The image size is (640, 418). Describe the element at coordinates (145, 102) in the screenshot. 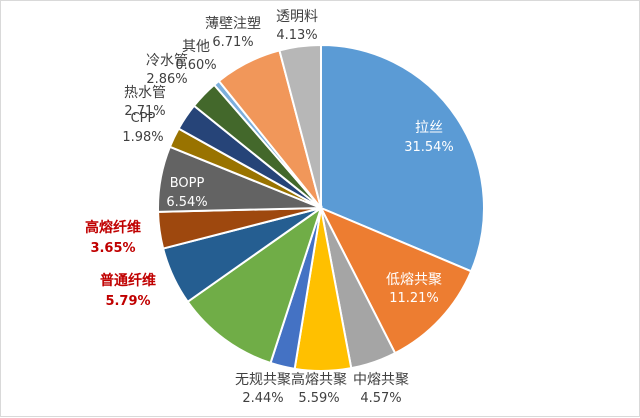

I see `slice-label-10: 热水管 2.71%` at that location.